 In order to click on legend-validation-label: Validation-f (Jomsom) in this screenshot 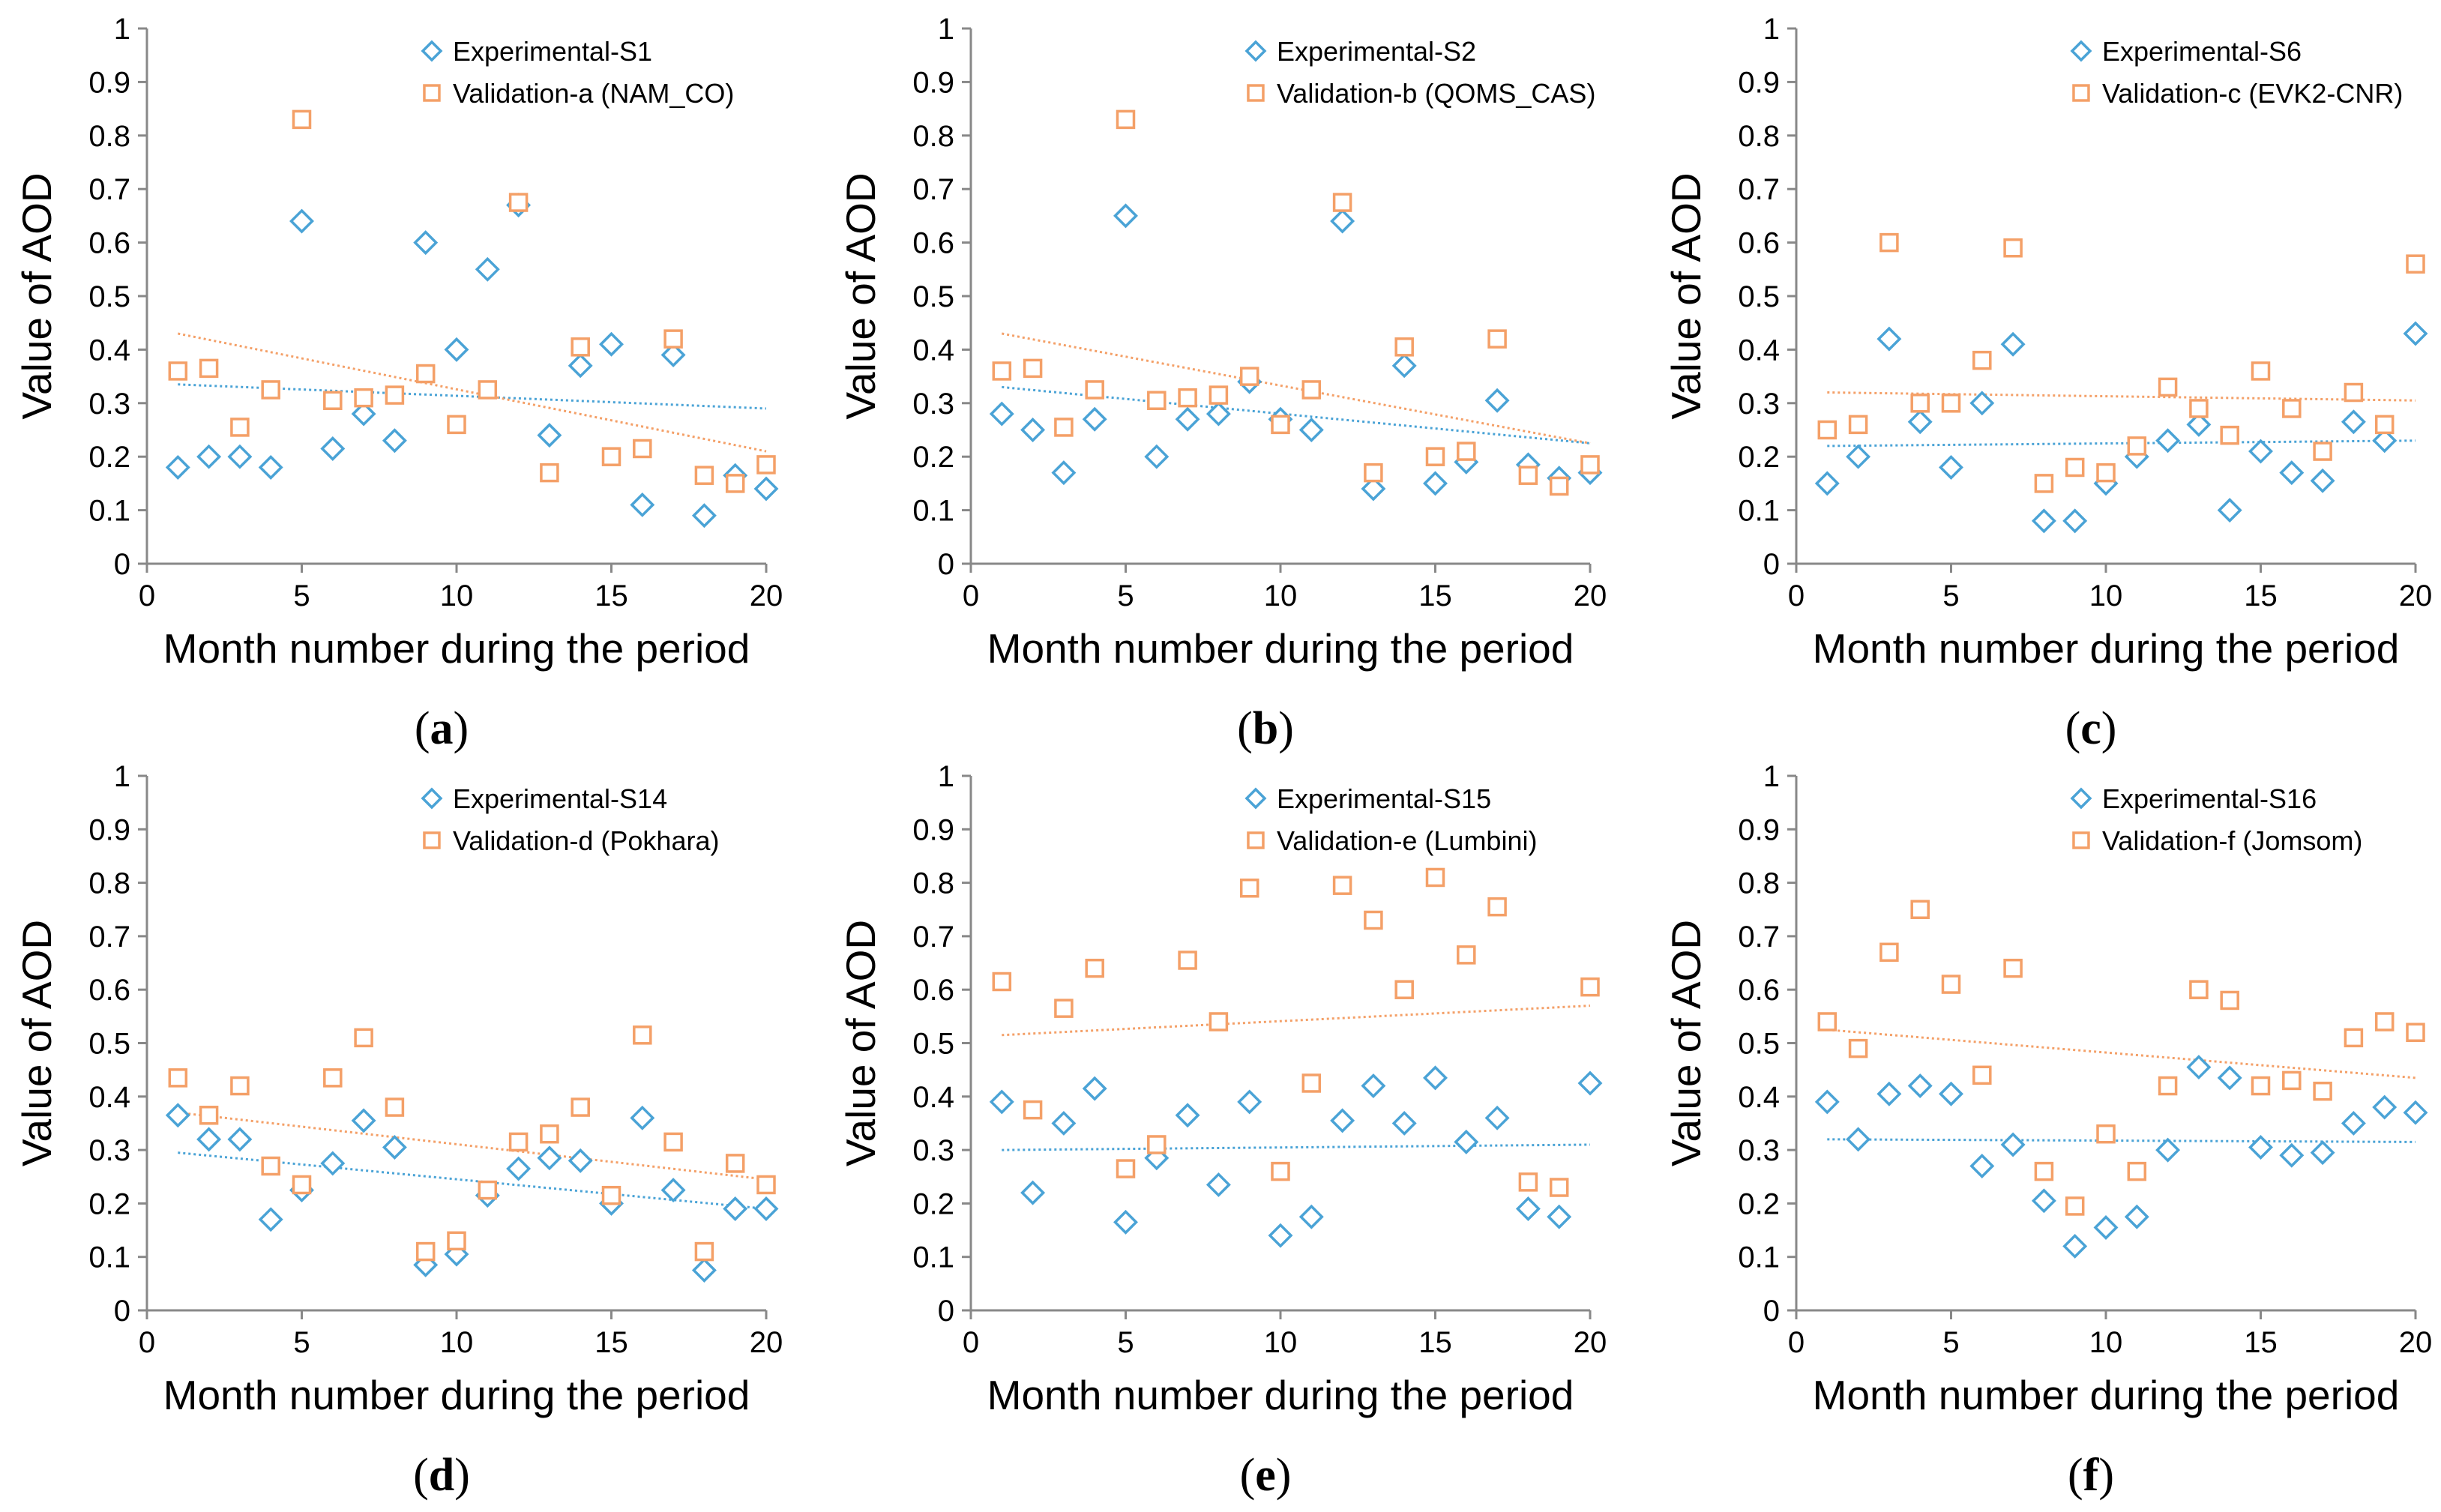, I will do `click(2232, 841)`.